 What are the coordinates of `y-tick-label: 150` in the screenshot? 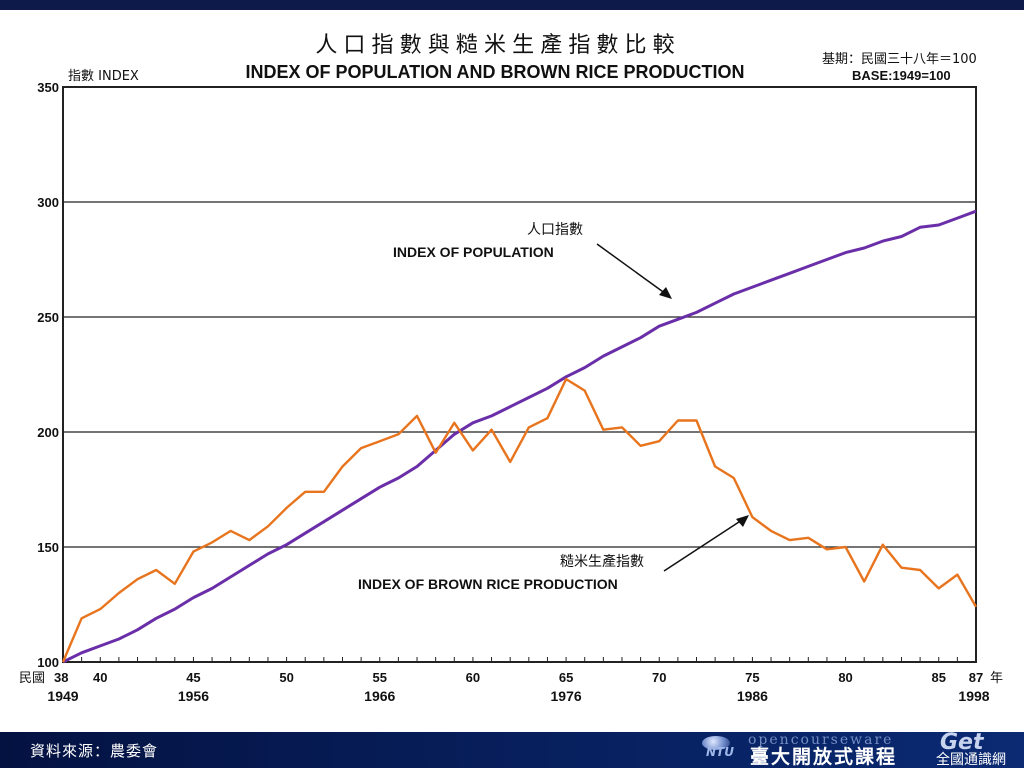 It's located at (48, 547).